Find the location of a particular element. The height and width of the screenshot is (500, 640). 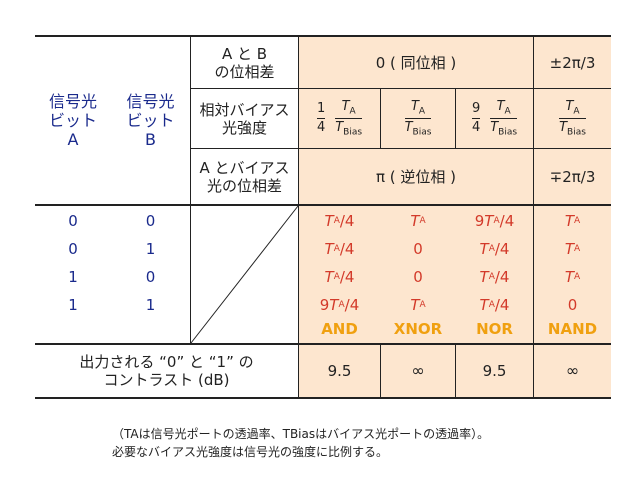

bit-b-row4: 1 is located at coordinates (150, 305).